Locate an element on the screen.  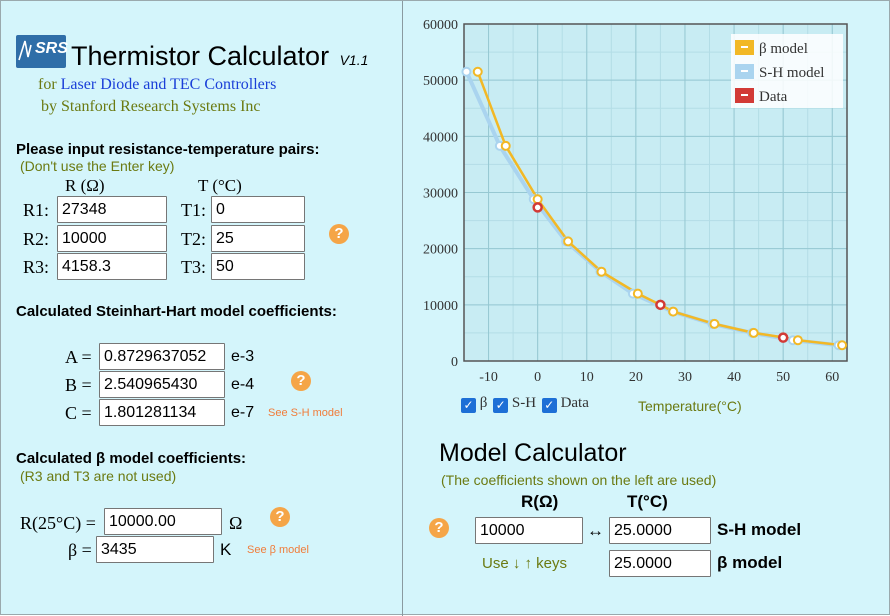
beta-input is located at coordinates (155, 549).